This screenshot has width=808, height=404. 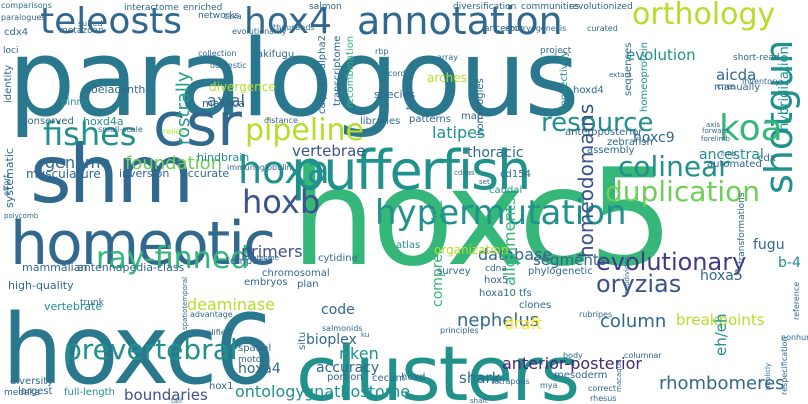 I want to click on cloud-word: b-4, so click(x=789, y=263).